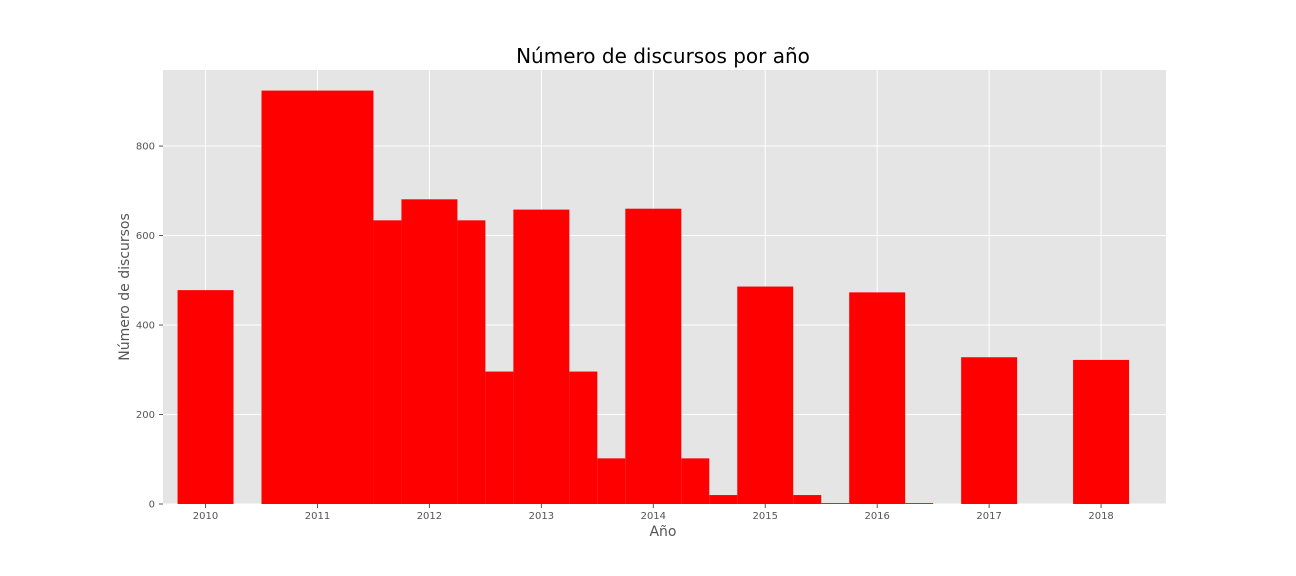 This screenshot has height=576, width=1296. Describe the element at coordinates (205, 516) in the screenshot. I see `x-tick-label: 2010` at that location.